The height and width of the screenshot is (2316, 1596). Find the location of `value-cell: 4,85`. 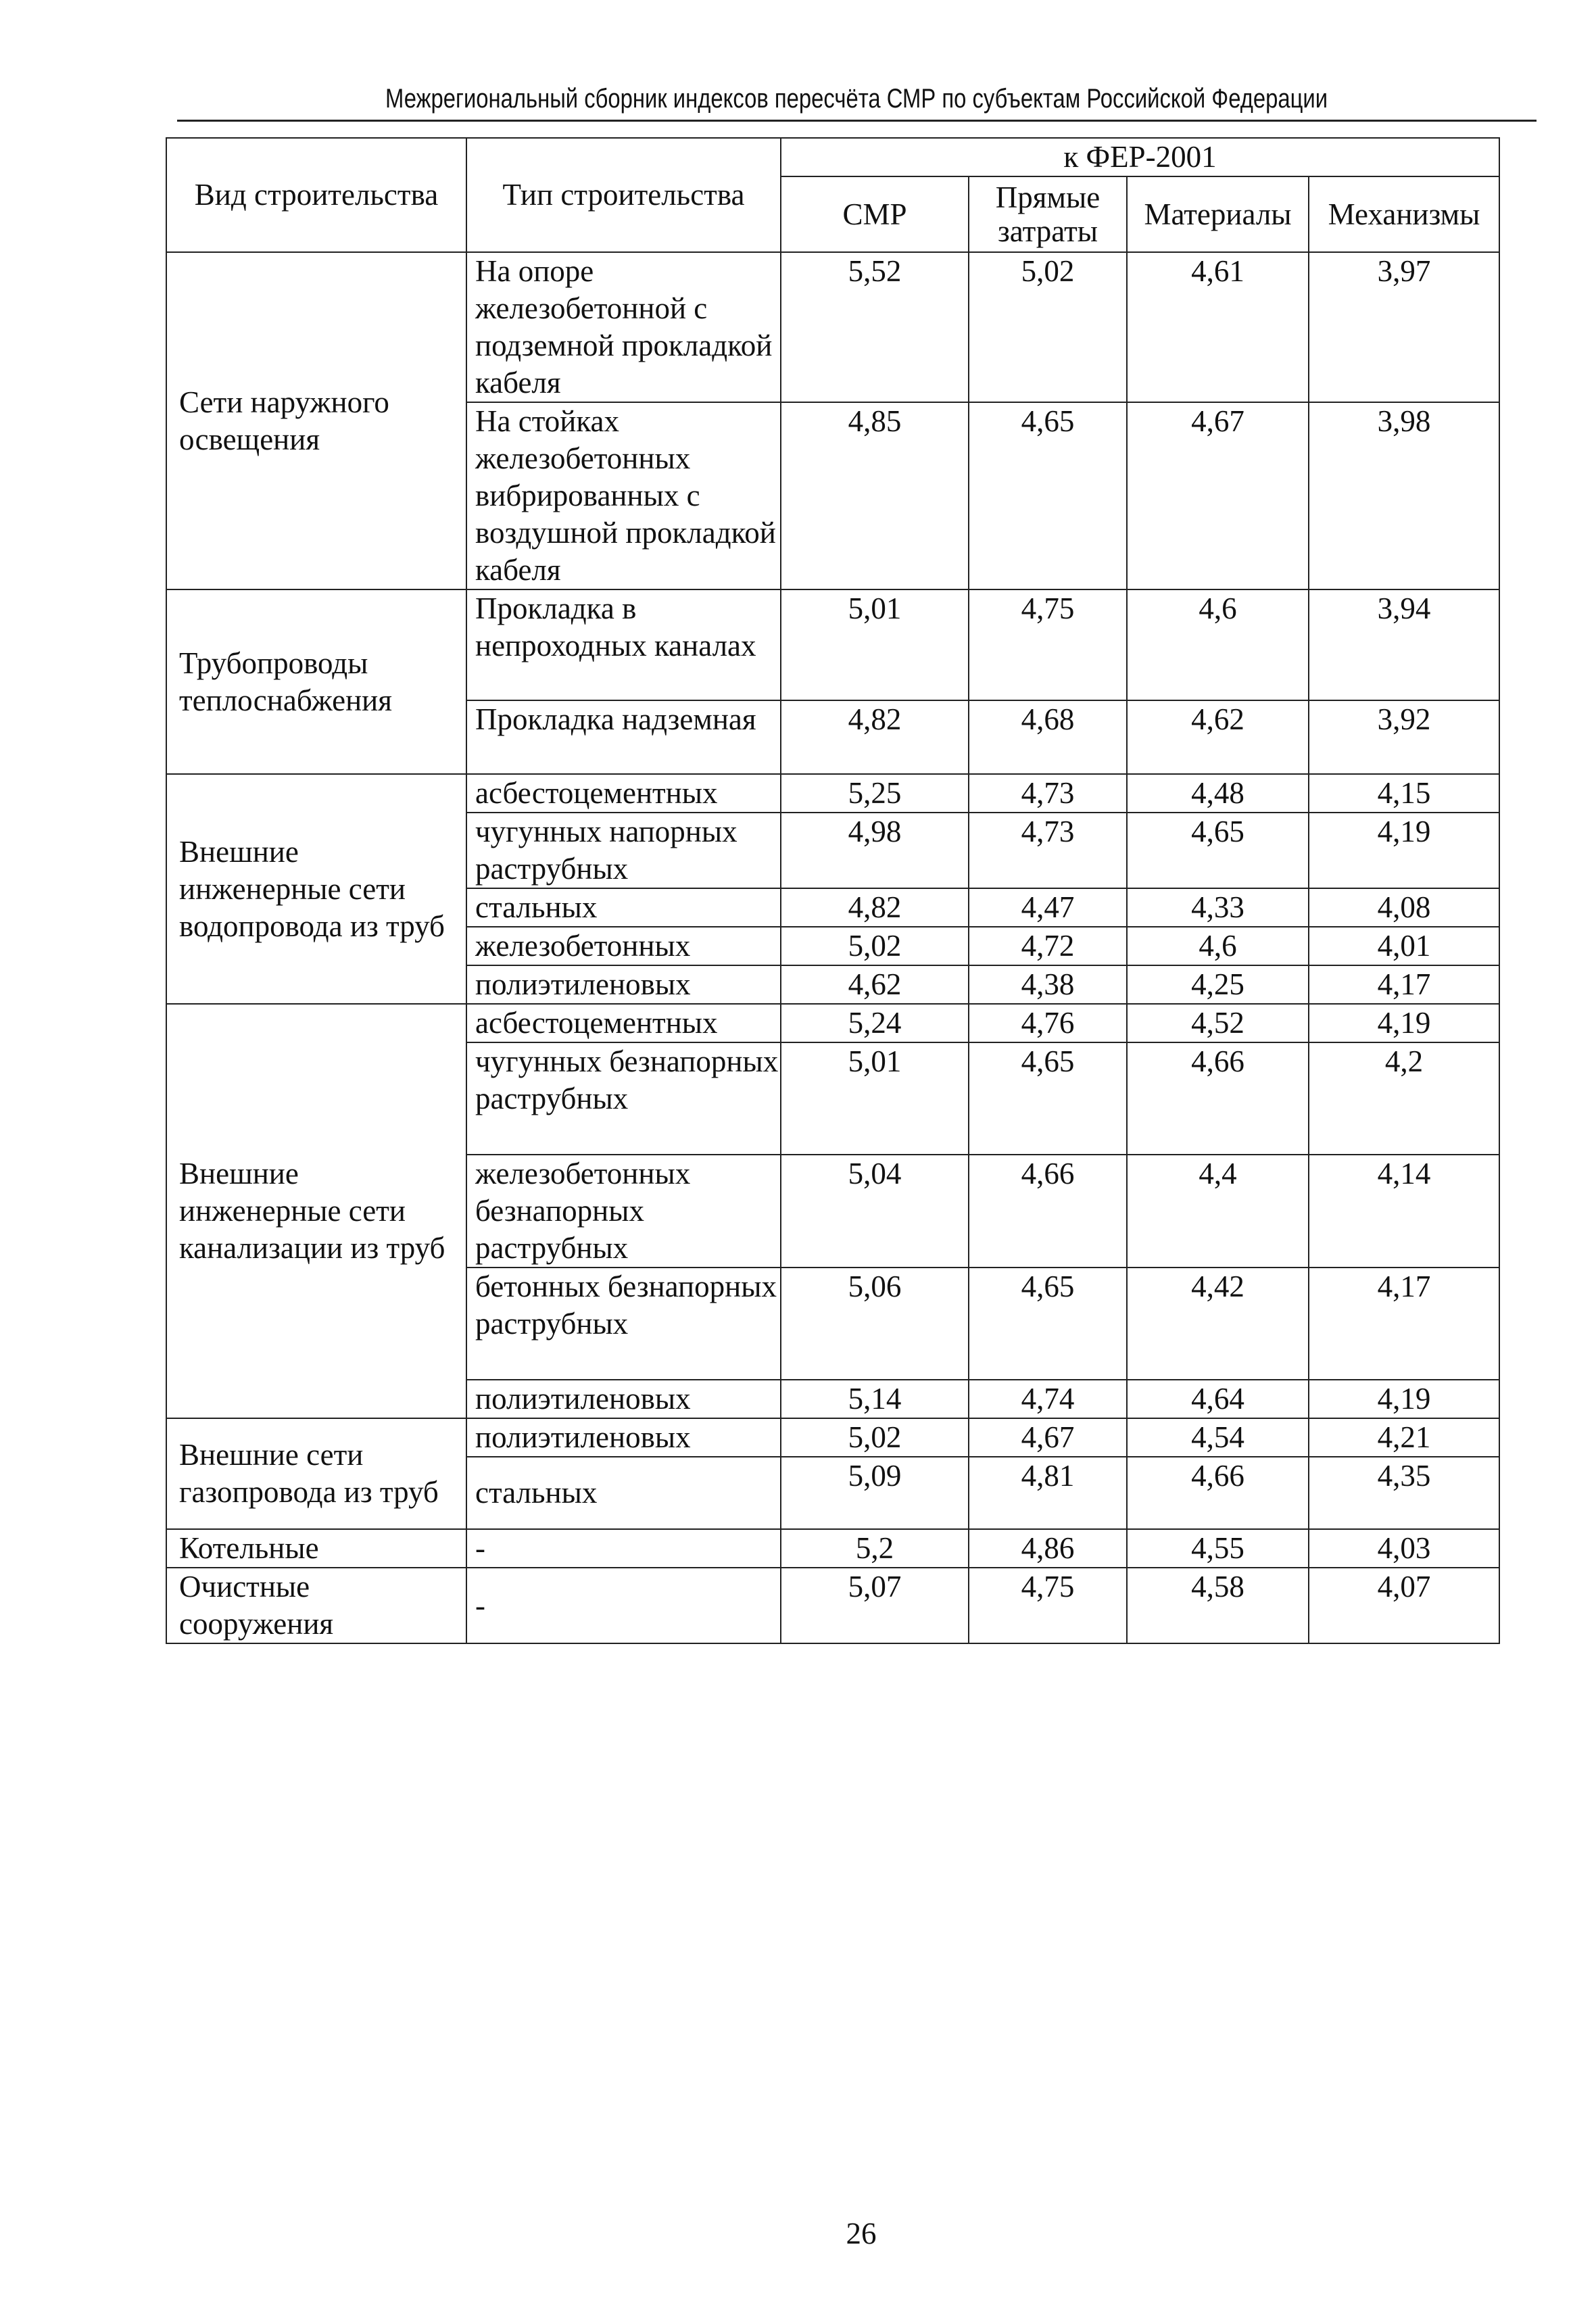

value-cell: 4,85 is located at coordinates (875, 496).